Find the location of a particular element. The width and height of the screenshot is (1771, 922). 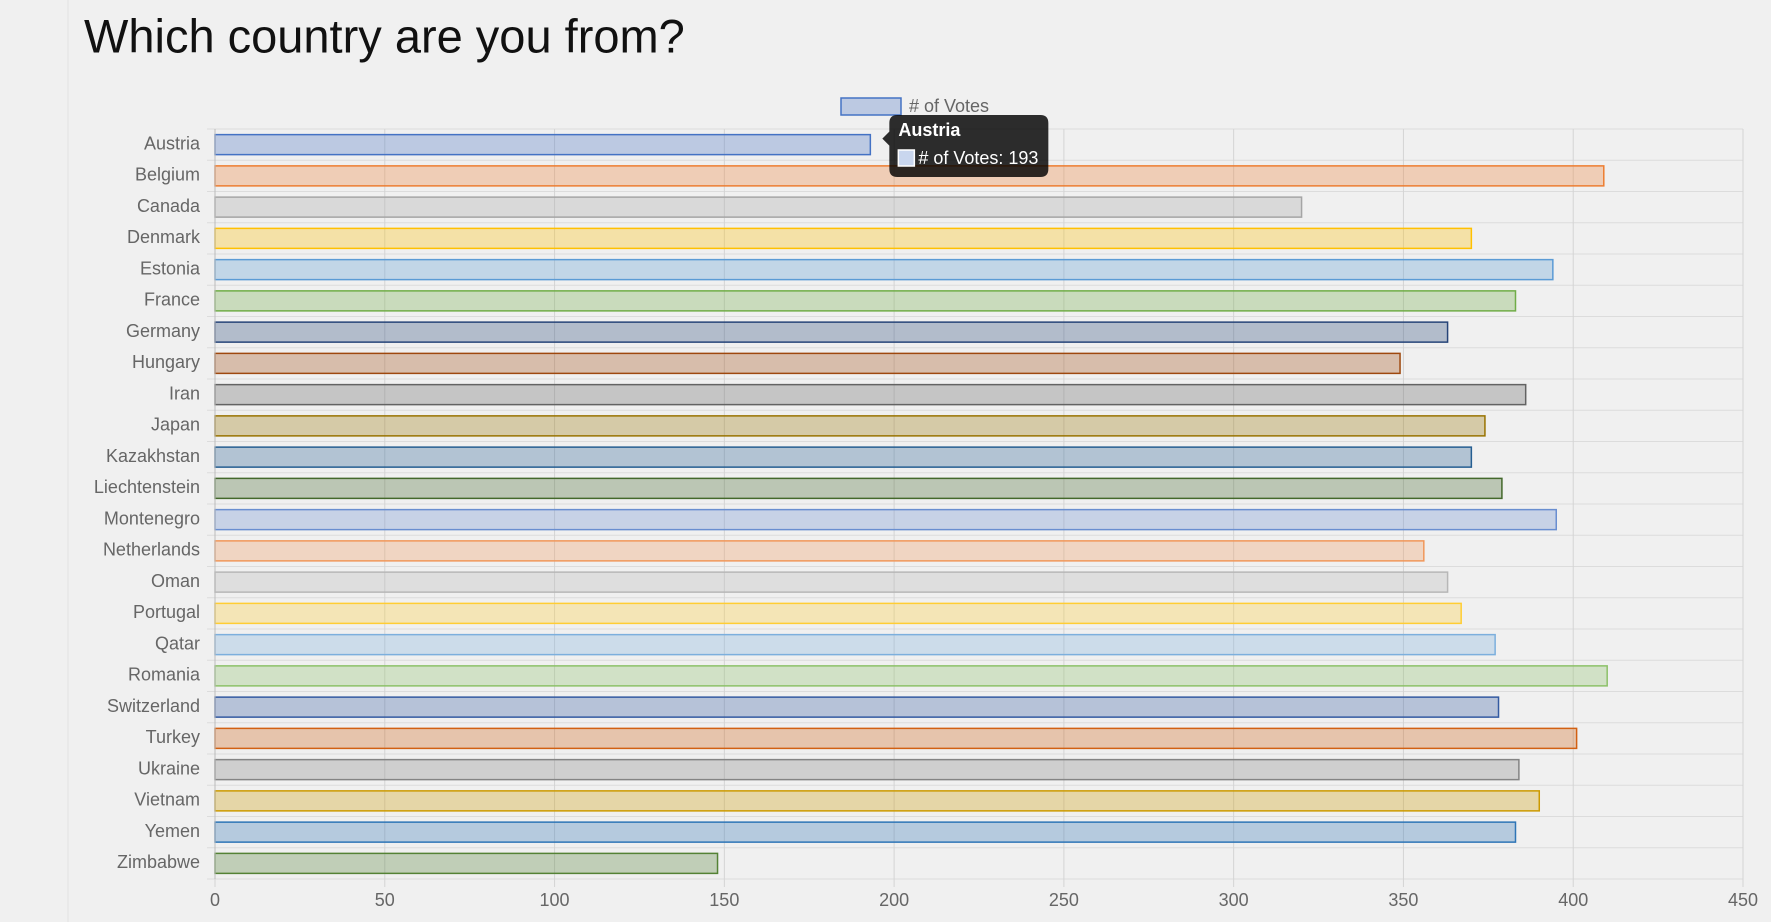

x-tick-label: 200 is located at coordinates (894, 900).